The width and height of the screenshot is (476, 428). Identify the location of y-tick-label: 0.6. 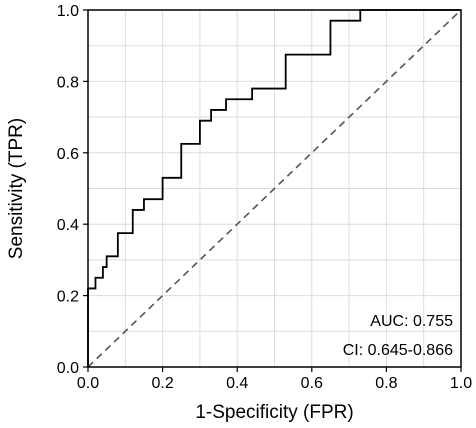
(68, 154).